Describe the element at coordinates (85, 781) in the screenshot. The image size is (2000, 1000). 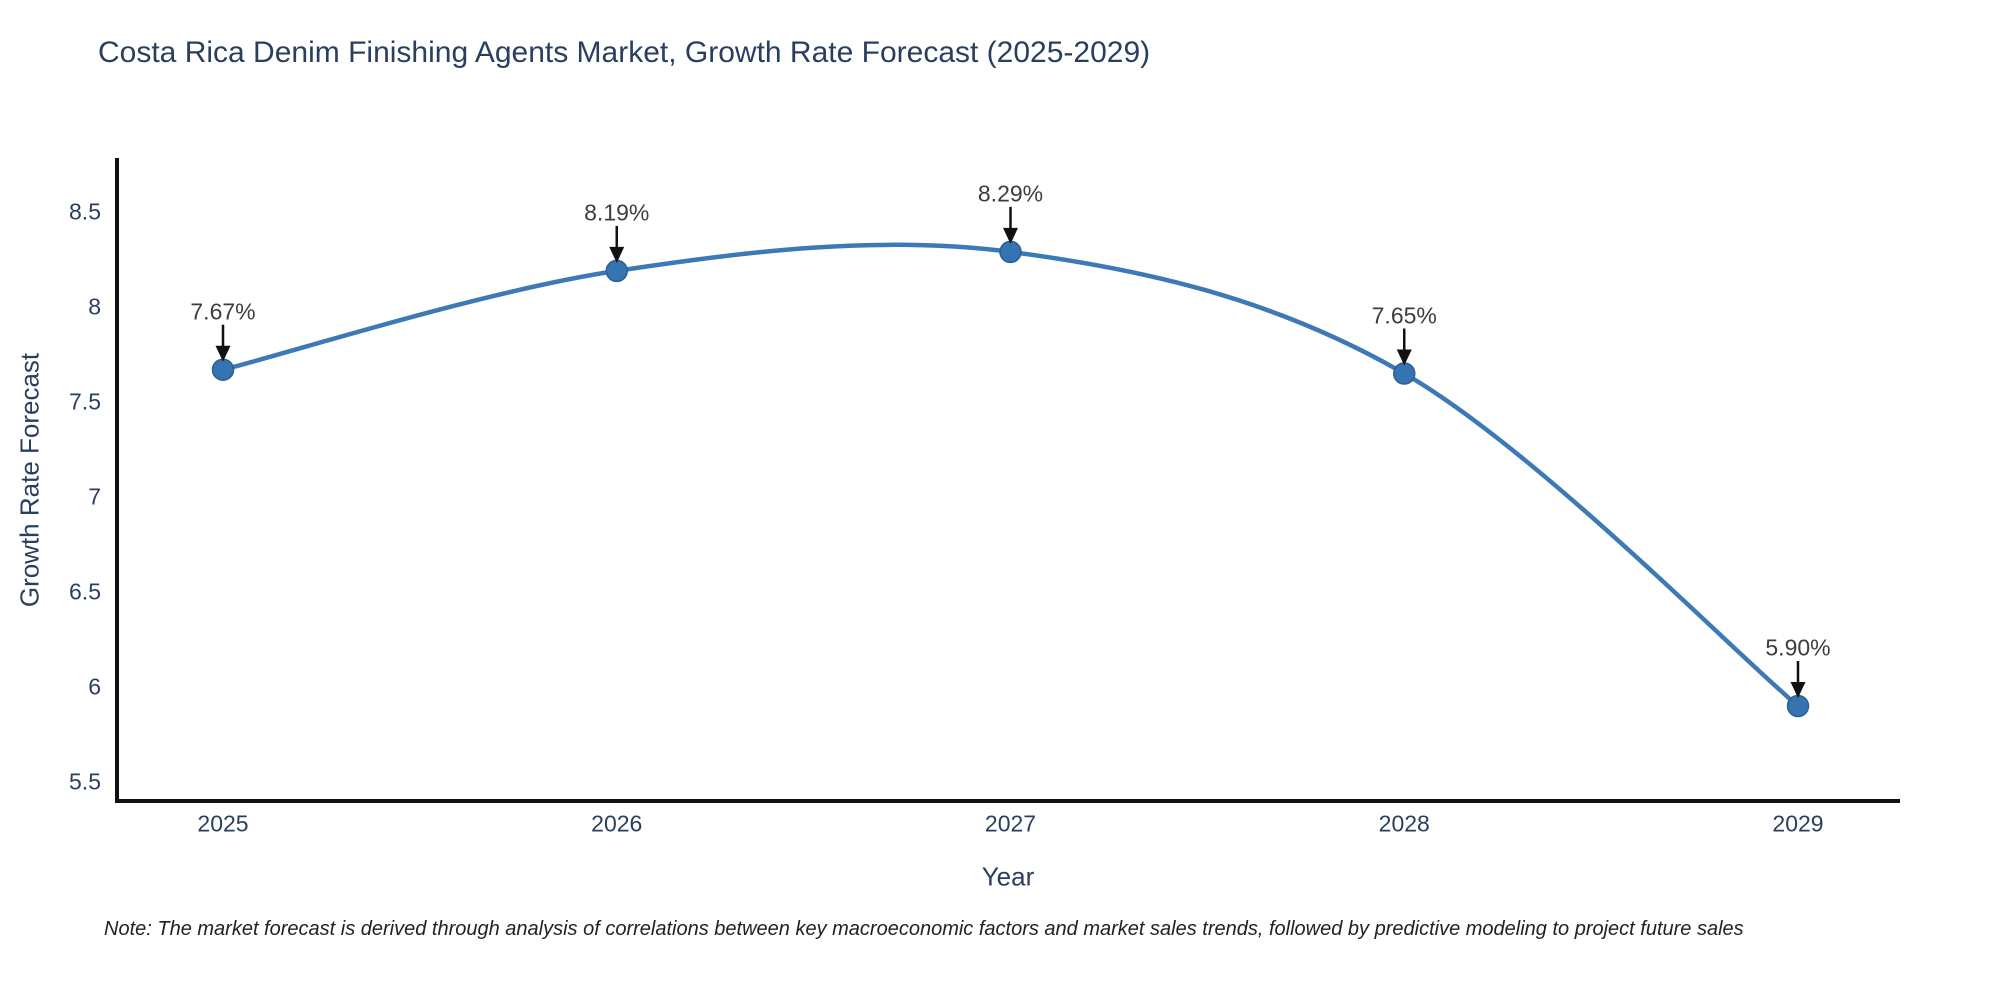
I see `y-tick-label: 5.5` at that location.